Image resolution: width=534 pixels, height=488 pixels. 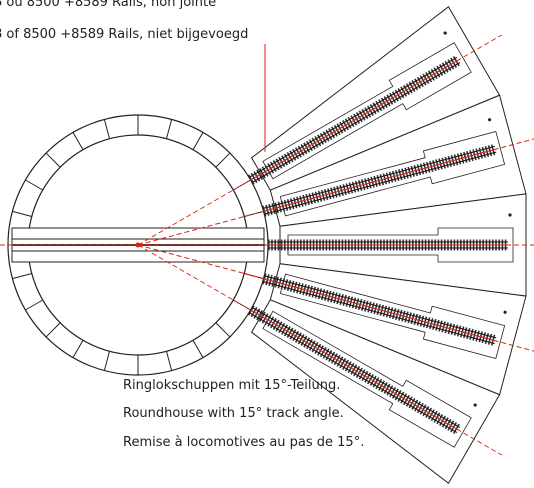 I want to click on caption-line: Ringlokschuppen mit 15°-Teilung., so click(x=231, y=385).